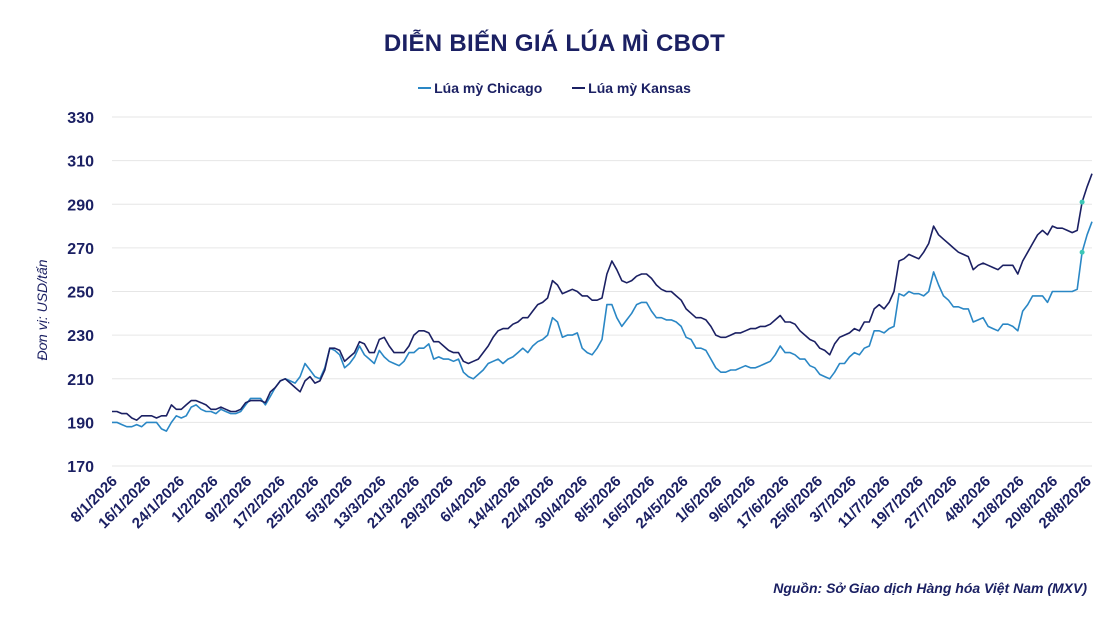 This screenshot has height=621, width=1109. What do you see at coordinates (80, 336) in the screenshot?
I see `y-tick-label: 230` at bounding box center [80, 336].